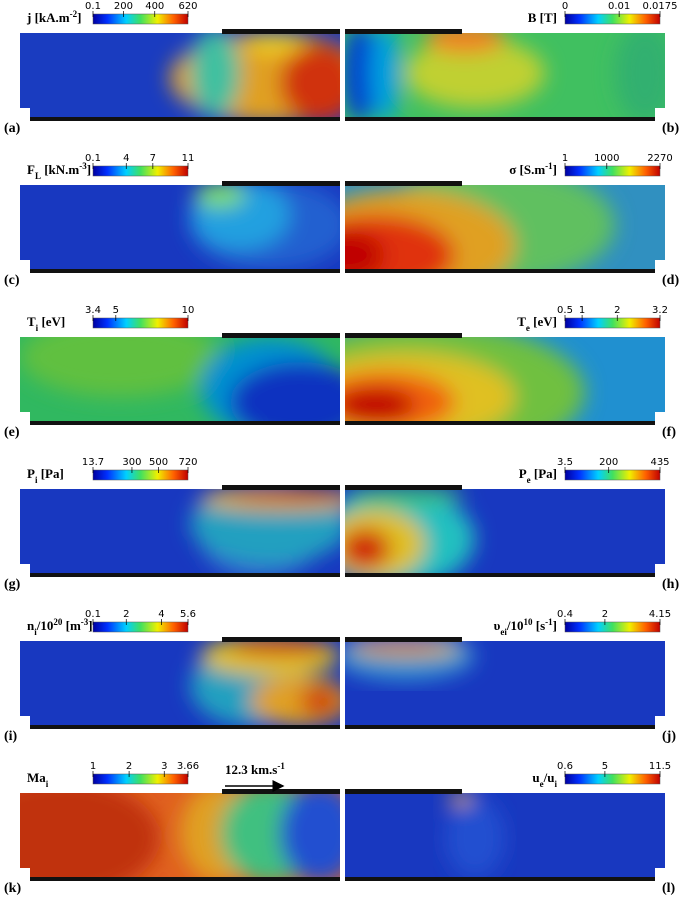 This screenshot has height=902, width=685. I want to click on text-segment: -3, so click(85, 622).